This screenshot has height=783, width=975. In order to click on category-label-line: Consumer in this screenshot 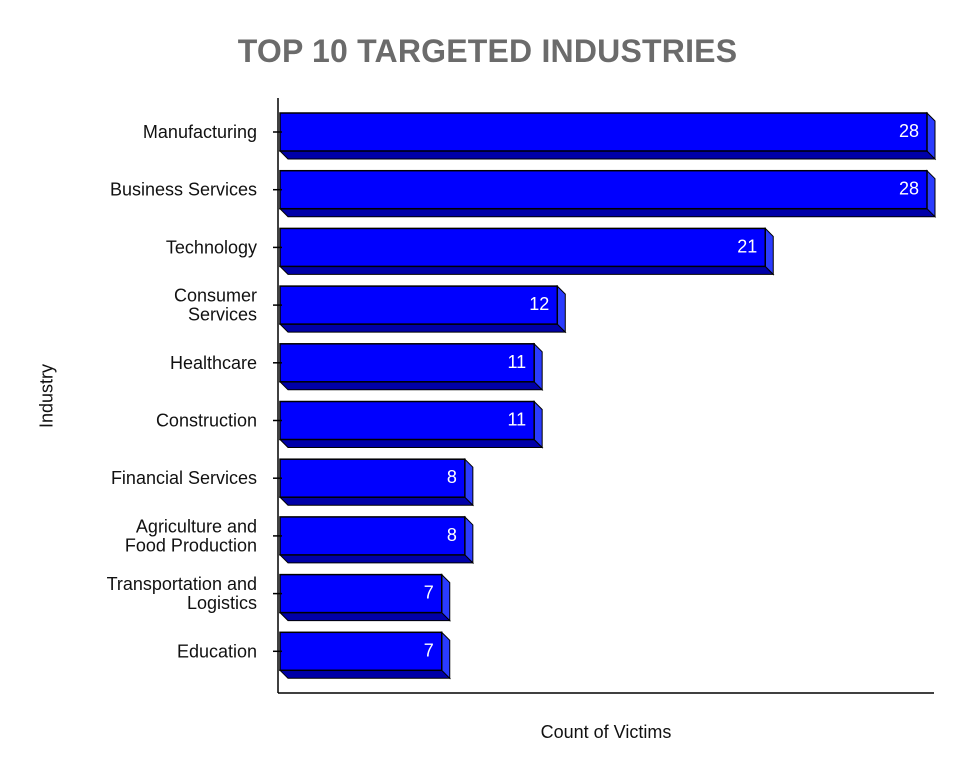, I will do `click(215, 296)`.